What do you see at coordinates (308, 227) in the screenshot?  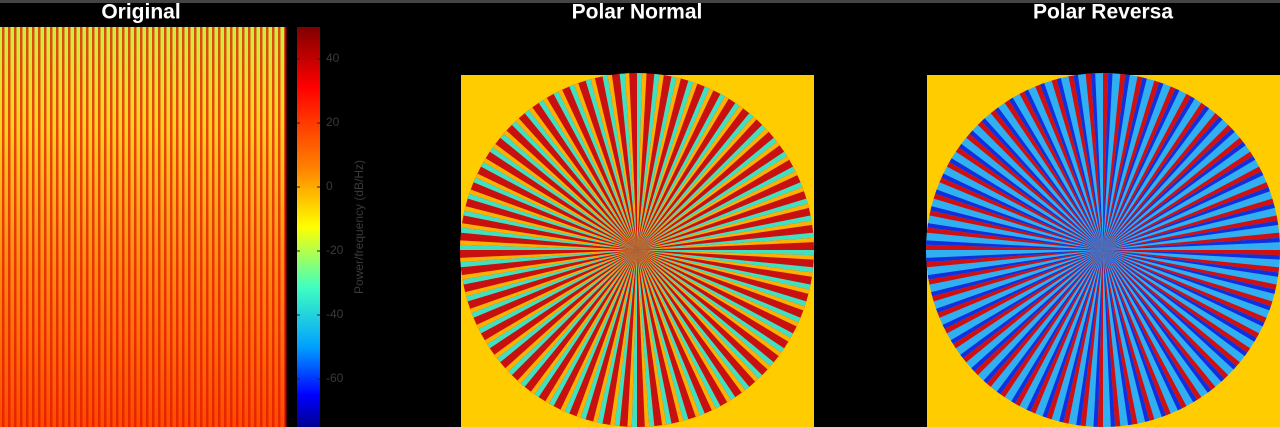 I see `colorbar` at bounding box center [308, 227].